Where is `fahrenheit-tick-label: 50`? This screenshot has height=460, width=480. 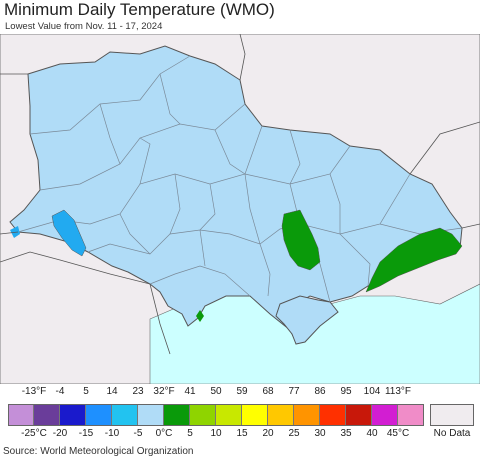 fahrenheit-tick-label: 50 is located at coordinates (216, 391).